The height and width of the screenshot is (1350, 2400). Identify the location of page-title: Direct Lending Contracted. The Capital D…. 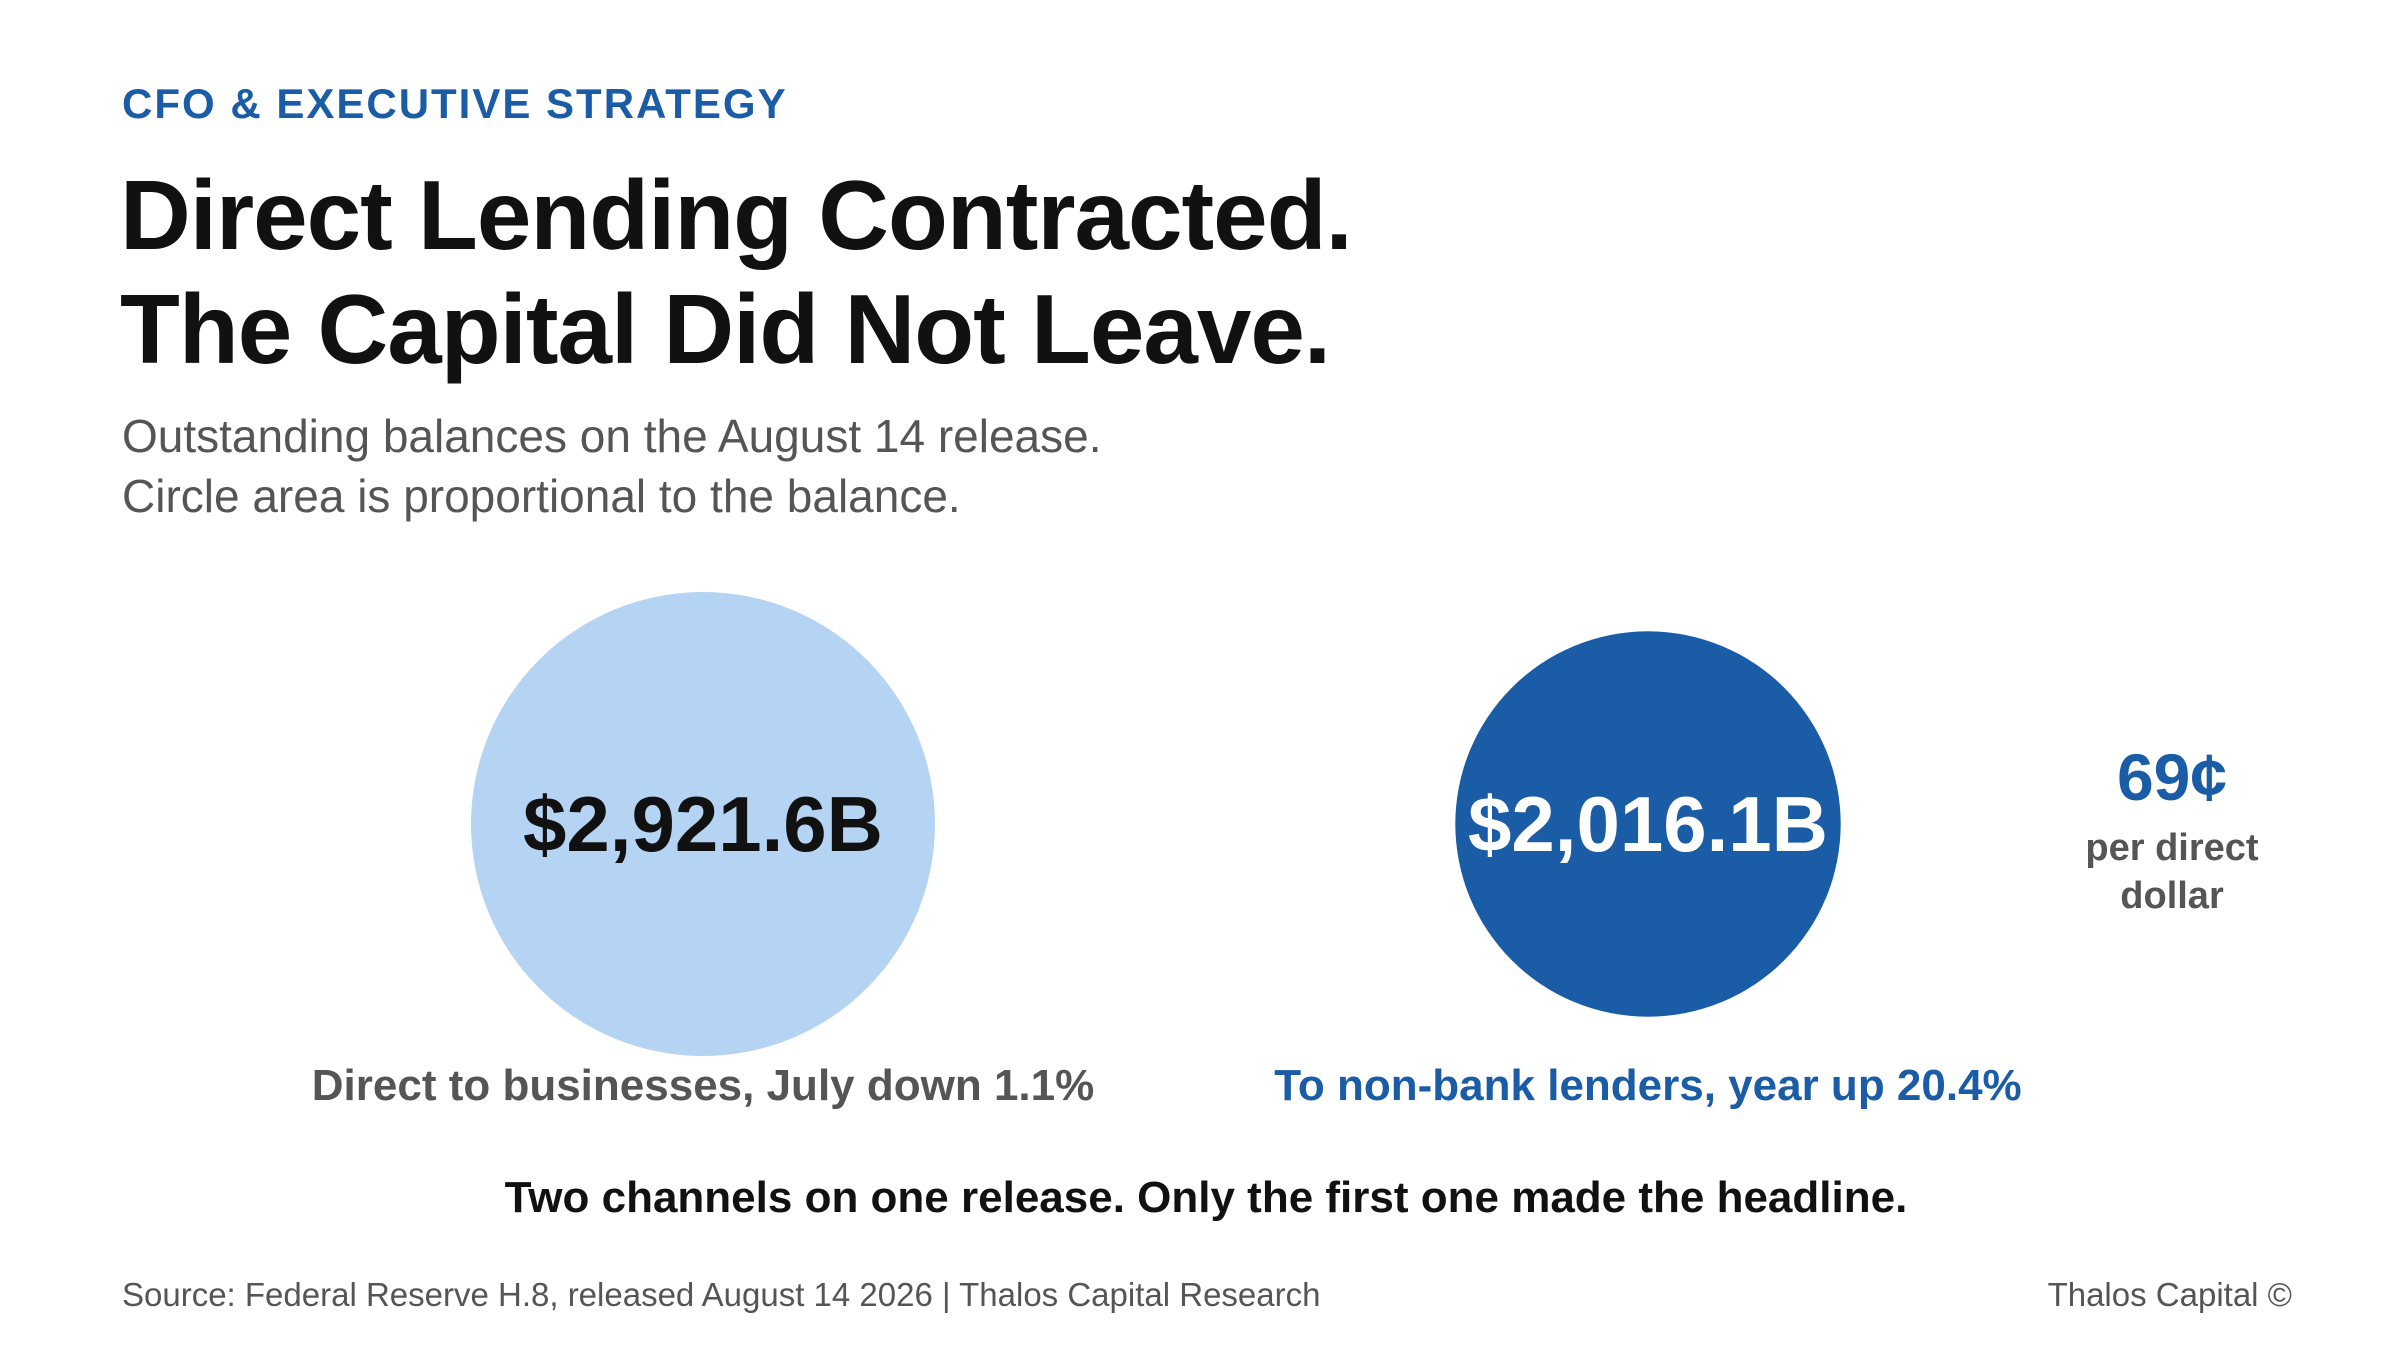
(736, 272).